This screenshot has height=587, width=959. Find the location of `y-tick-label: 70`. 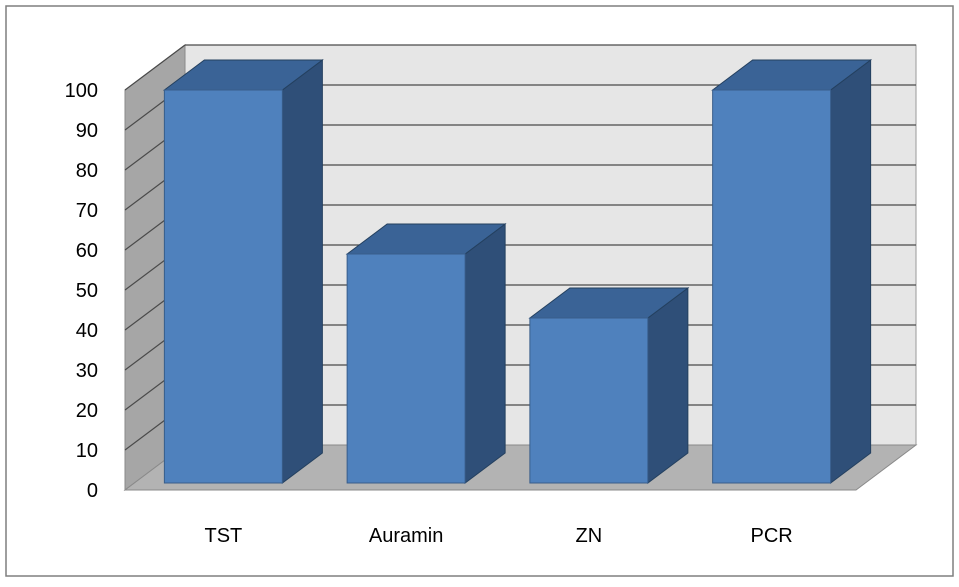

y-tick-label: 70 is located at coordinates (87, 211).